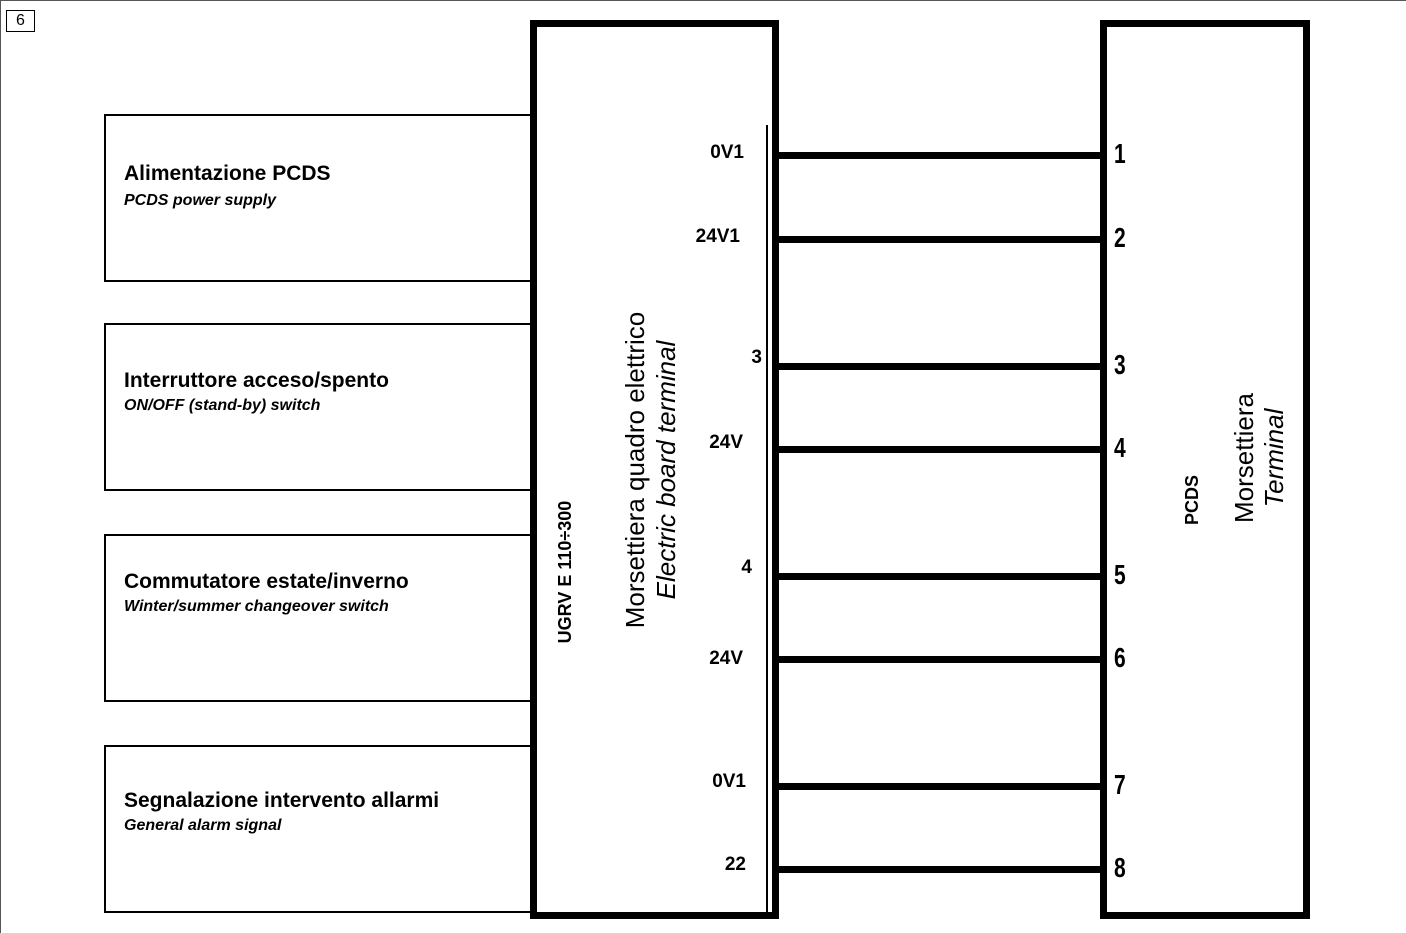  What do you see at coordinates (256, 380) in the screenshot?
I see `function-label-it: Interruttore acceso/spento` at bounding box center [256, 380].